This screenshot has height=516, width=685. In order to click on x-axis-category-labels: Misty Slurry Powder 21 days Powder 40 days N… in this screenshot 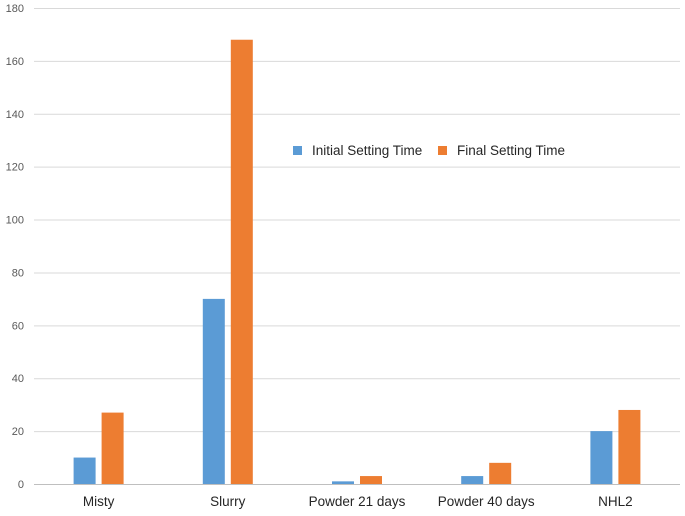, I will do `click(358, 501)`.